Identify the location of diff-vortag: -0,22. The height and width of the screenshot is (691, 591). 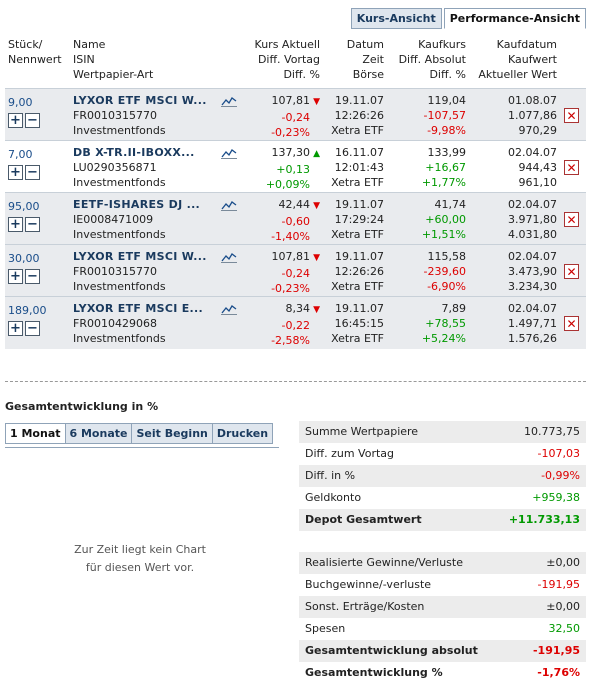
(295, 325).